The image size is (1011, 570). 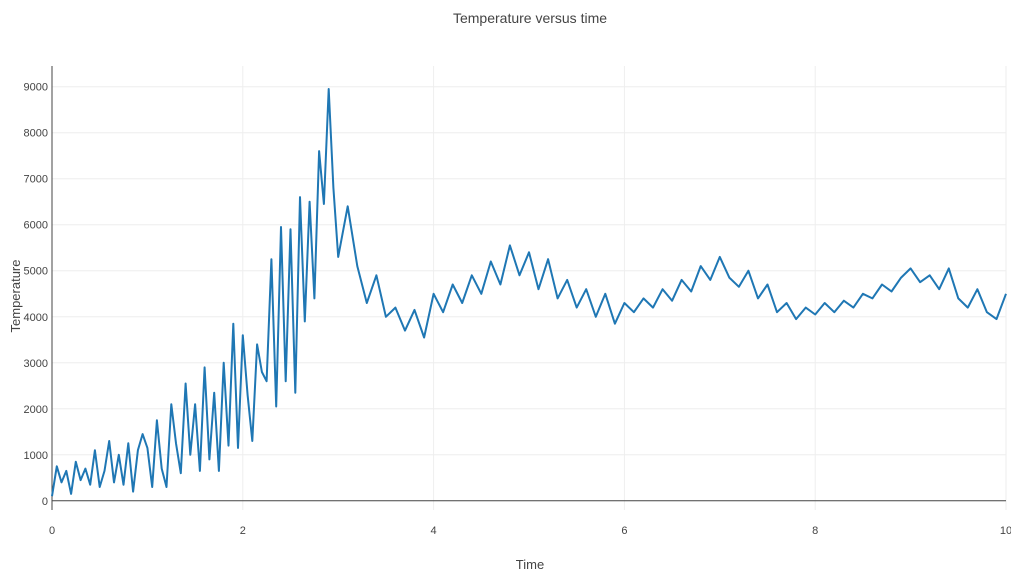 I want to click on x-tick-label: 10, so click(x=1005, y=531).